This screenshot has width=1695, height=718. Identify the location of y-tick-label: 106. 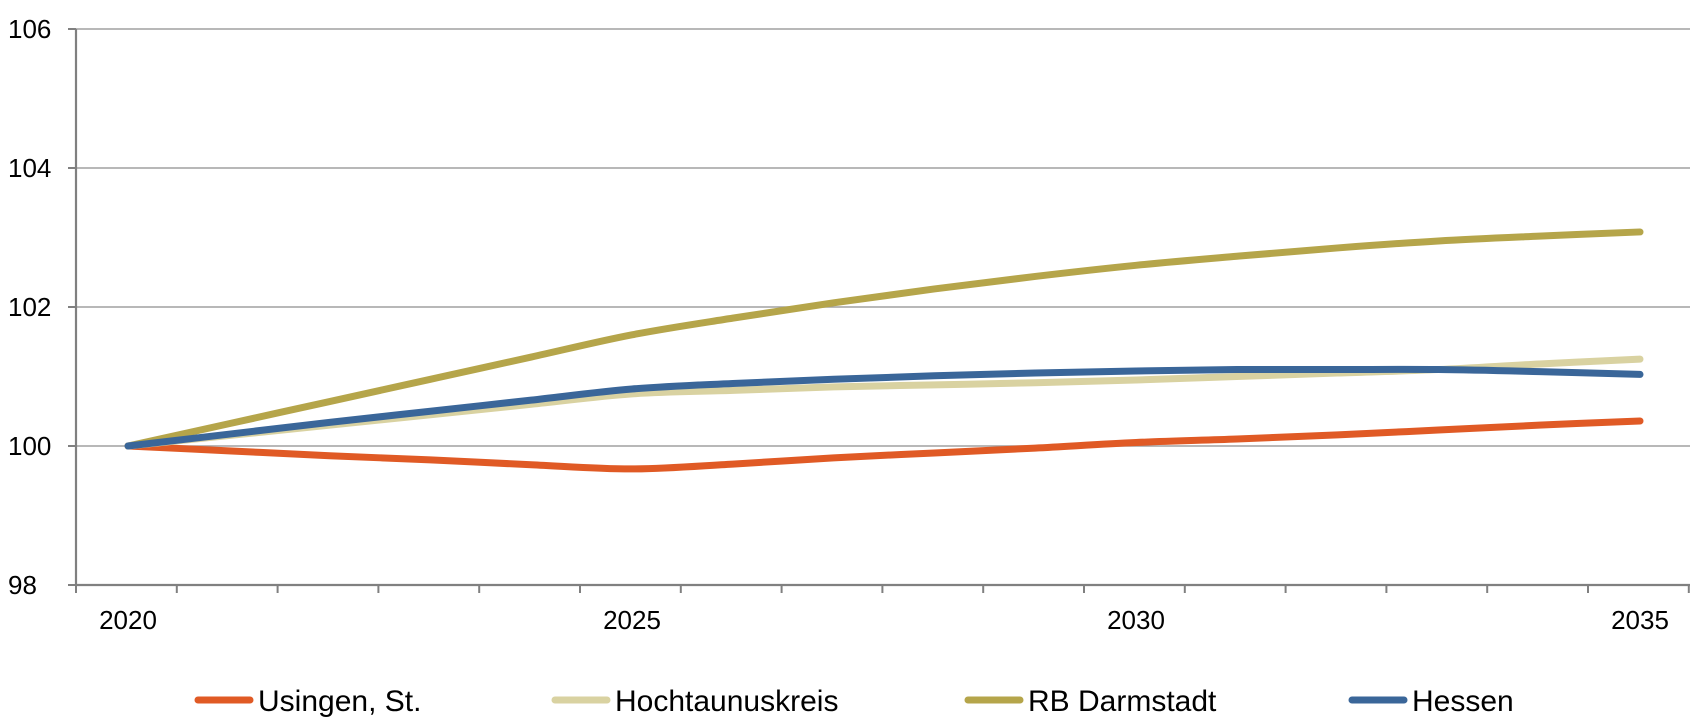
(29, 29).